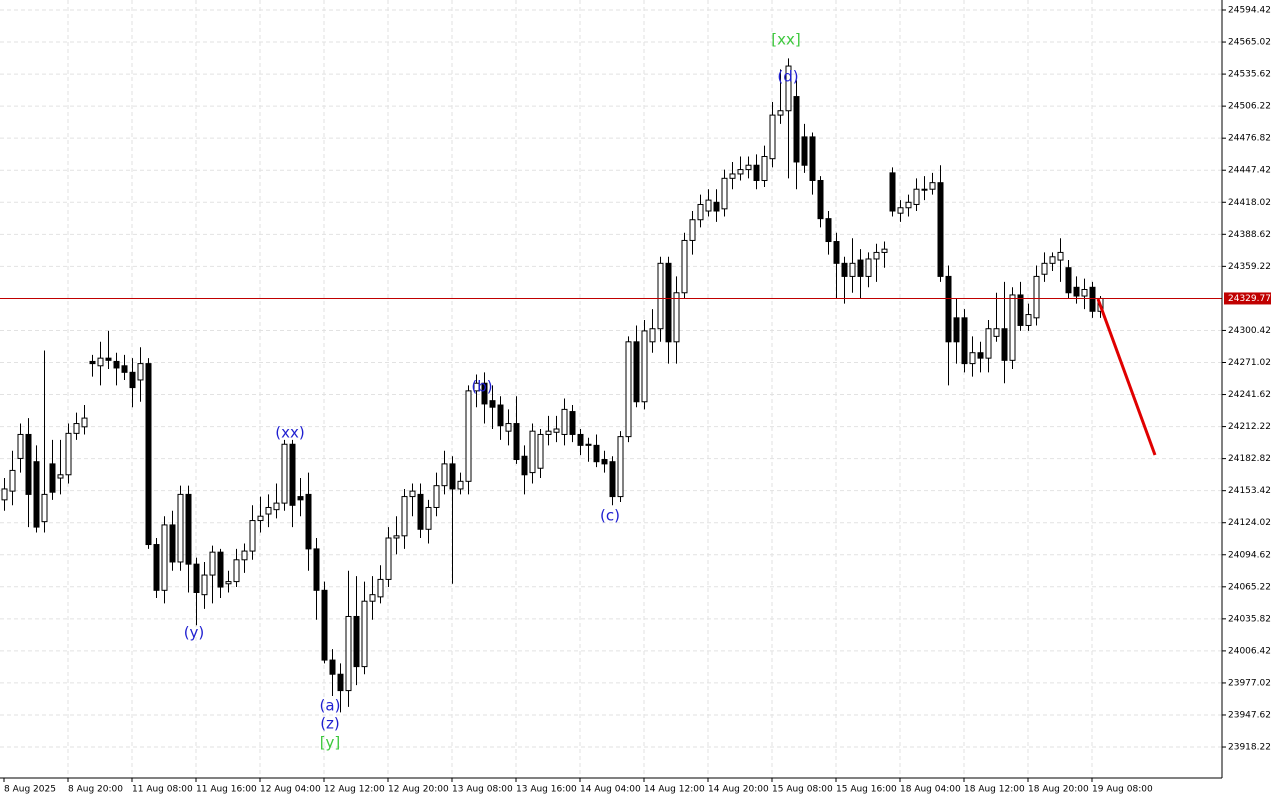 This screenshot has height=800, width=1280. I want to click on x-tick-label: 11 Aug 08:00, so click(162, 790).